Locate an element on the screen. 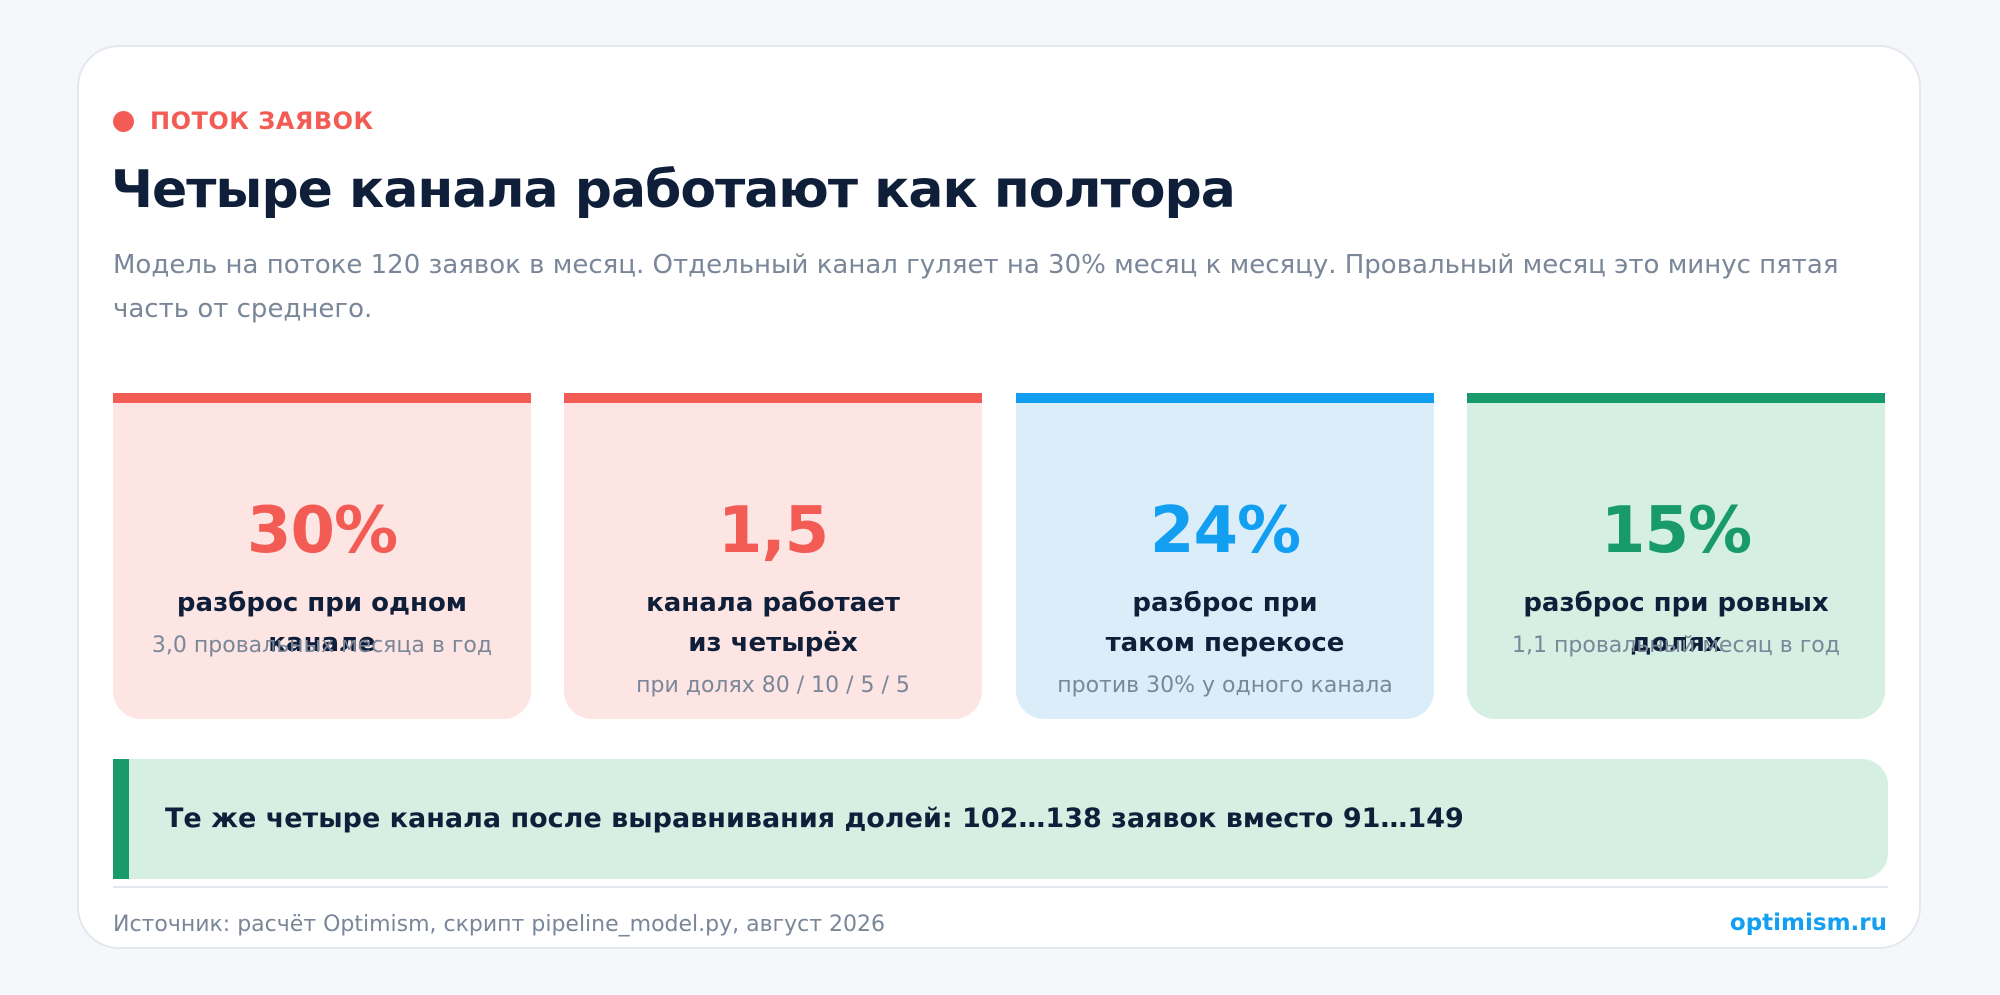  stat-value: 1,5 is located at coordinates (773, 531).